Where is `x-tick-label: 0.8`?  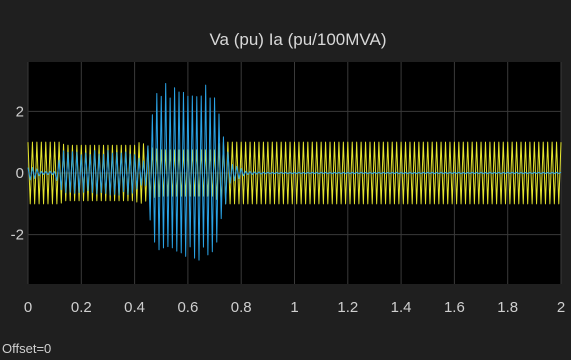 x-tick-label: 0.8 is located at coordinates (241, 307).